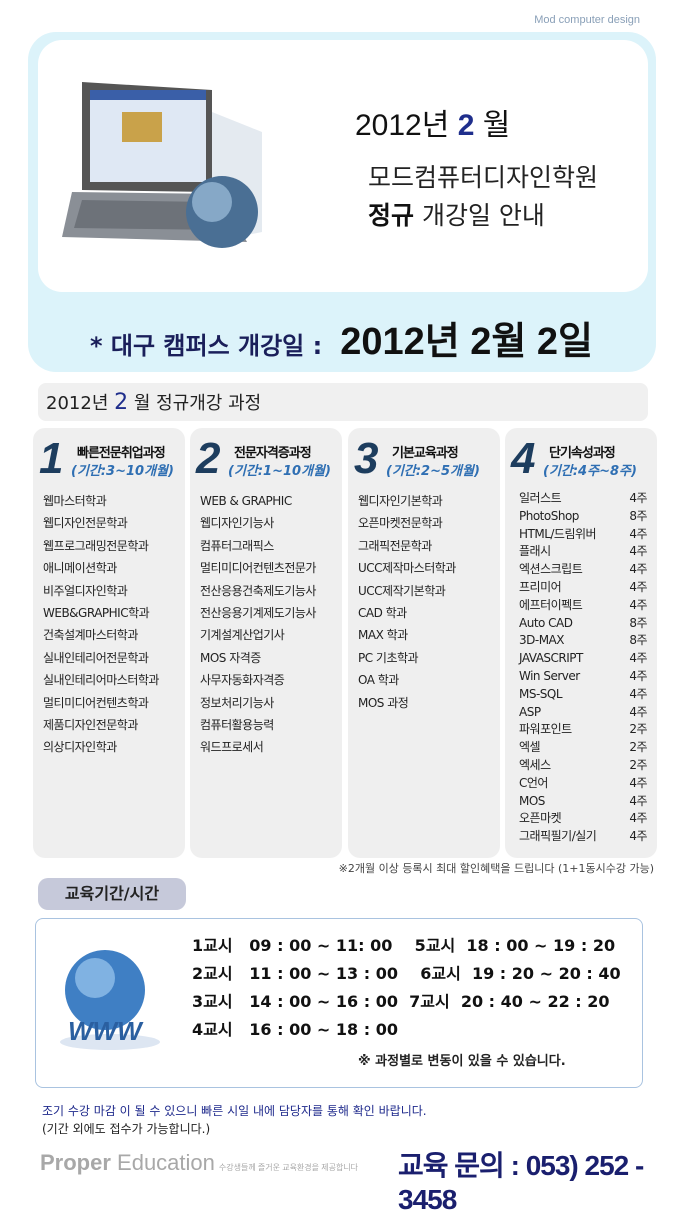  I want to click on campus-date: 2012년 2월 2일, so click(467, 342).